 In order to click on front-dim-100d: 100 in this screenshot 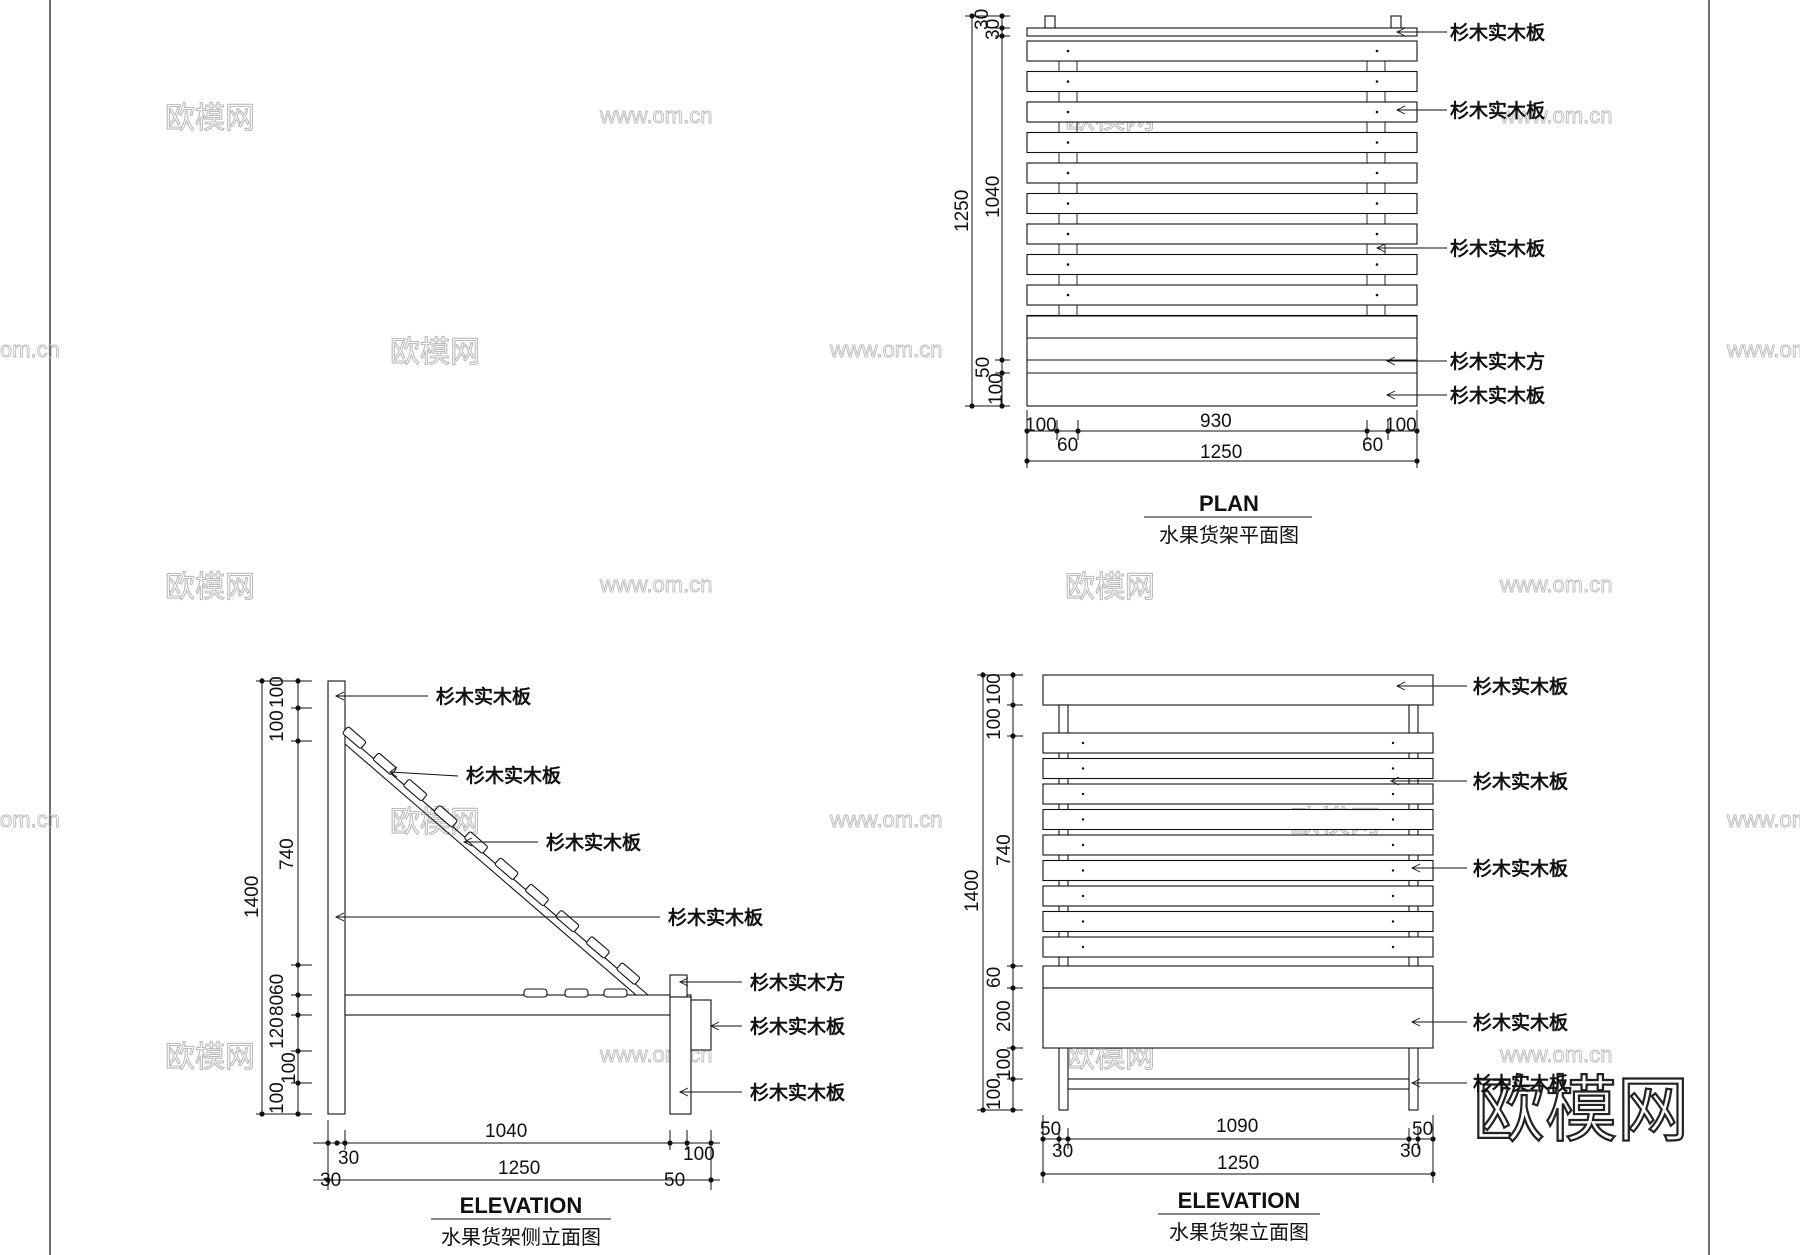, I will do `click(994, 1094)`.